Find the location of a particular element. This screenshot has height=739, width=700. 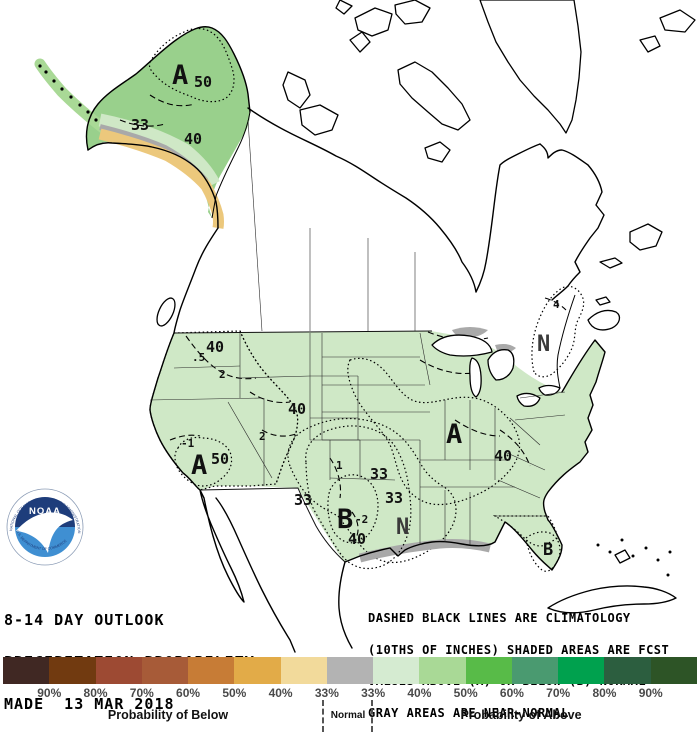

bahamas-islands is located at coordinates (634, 557).